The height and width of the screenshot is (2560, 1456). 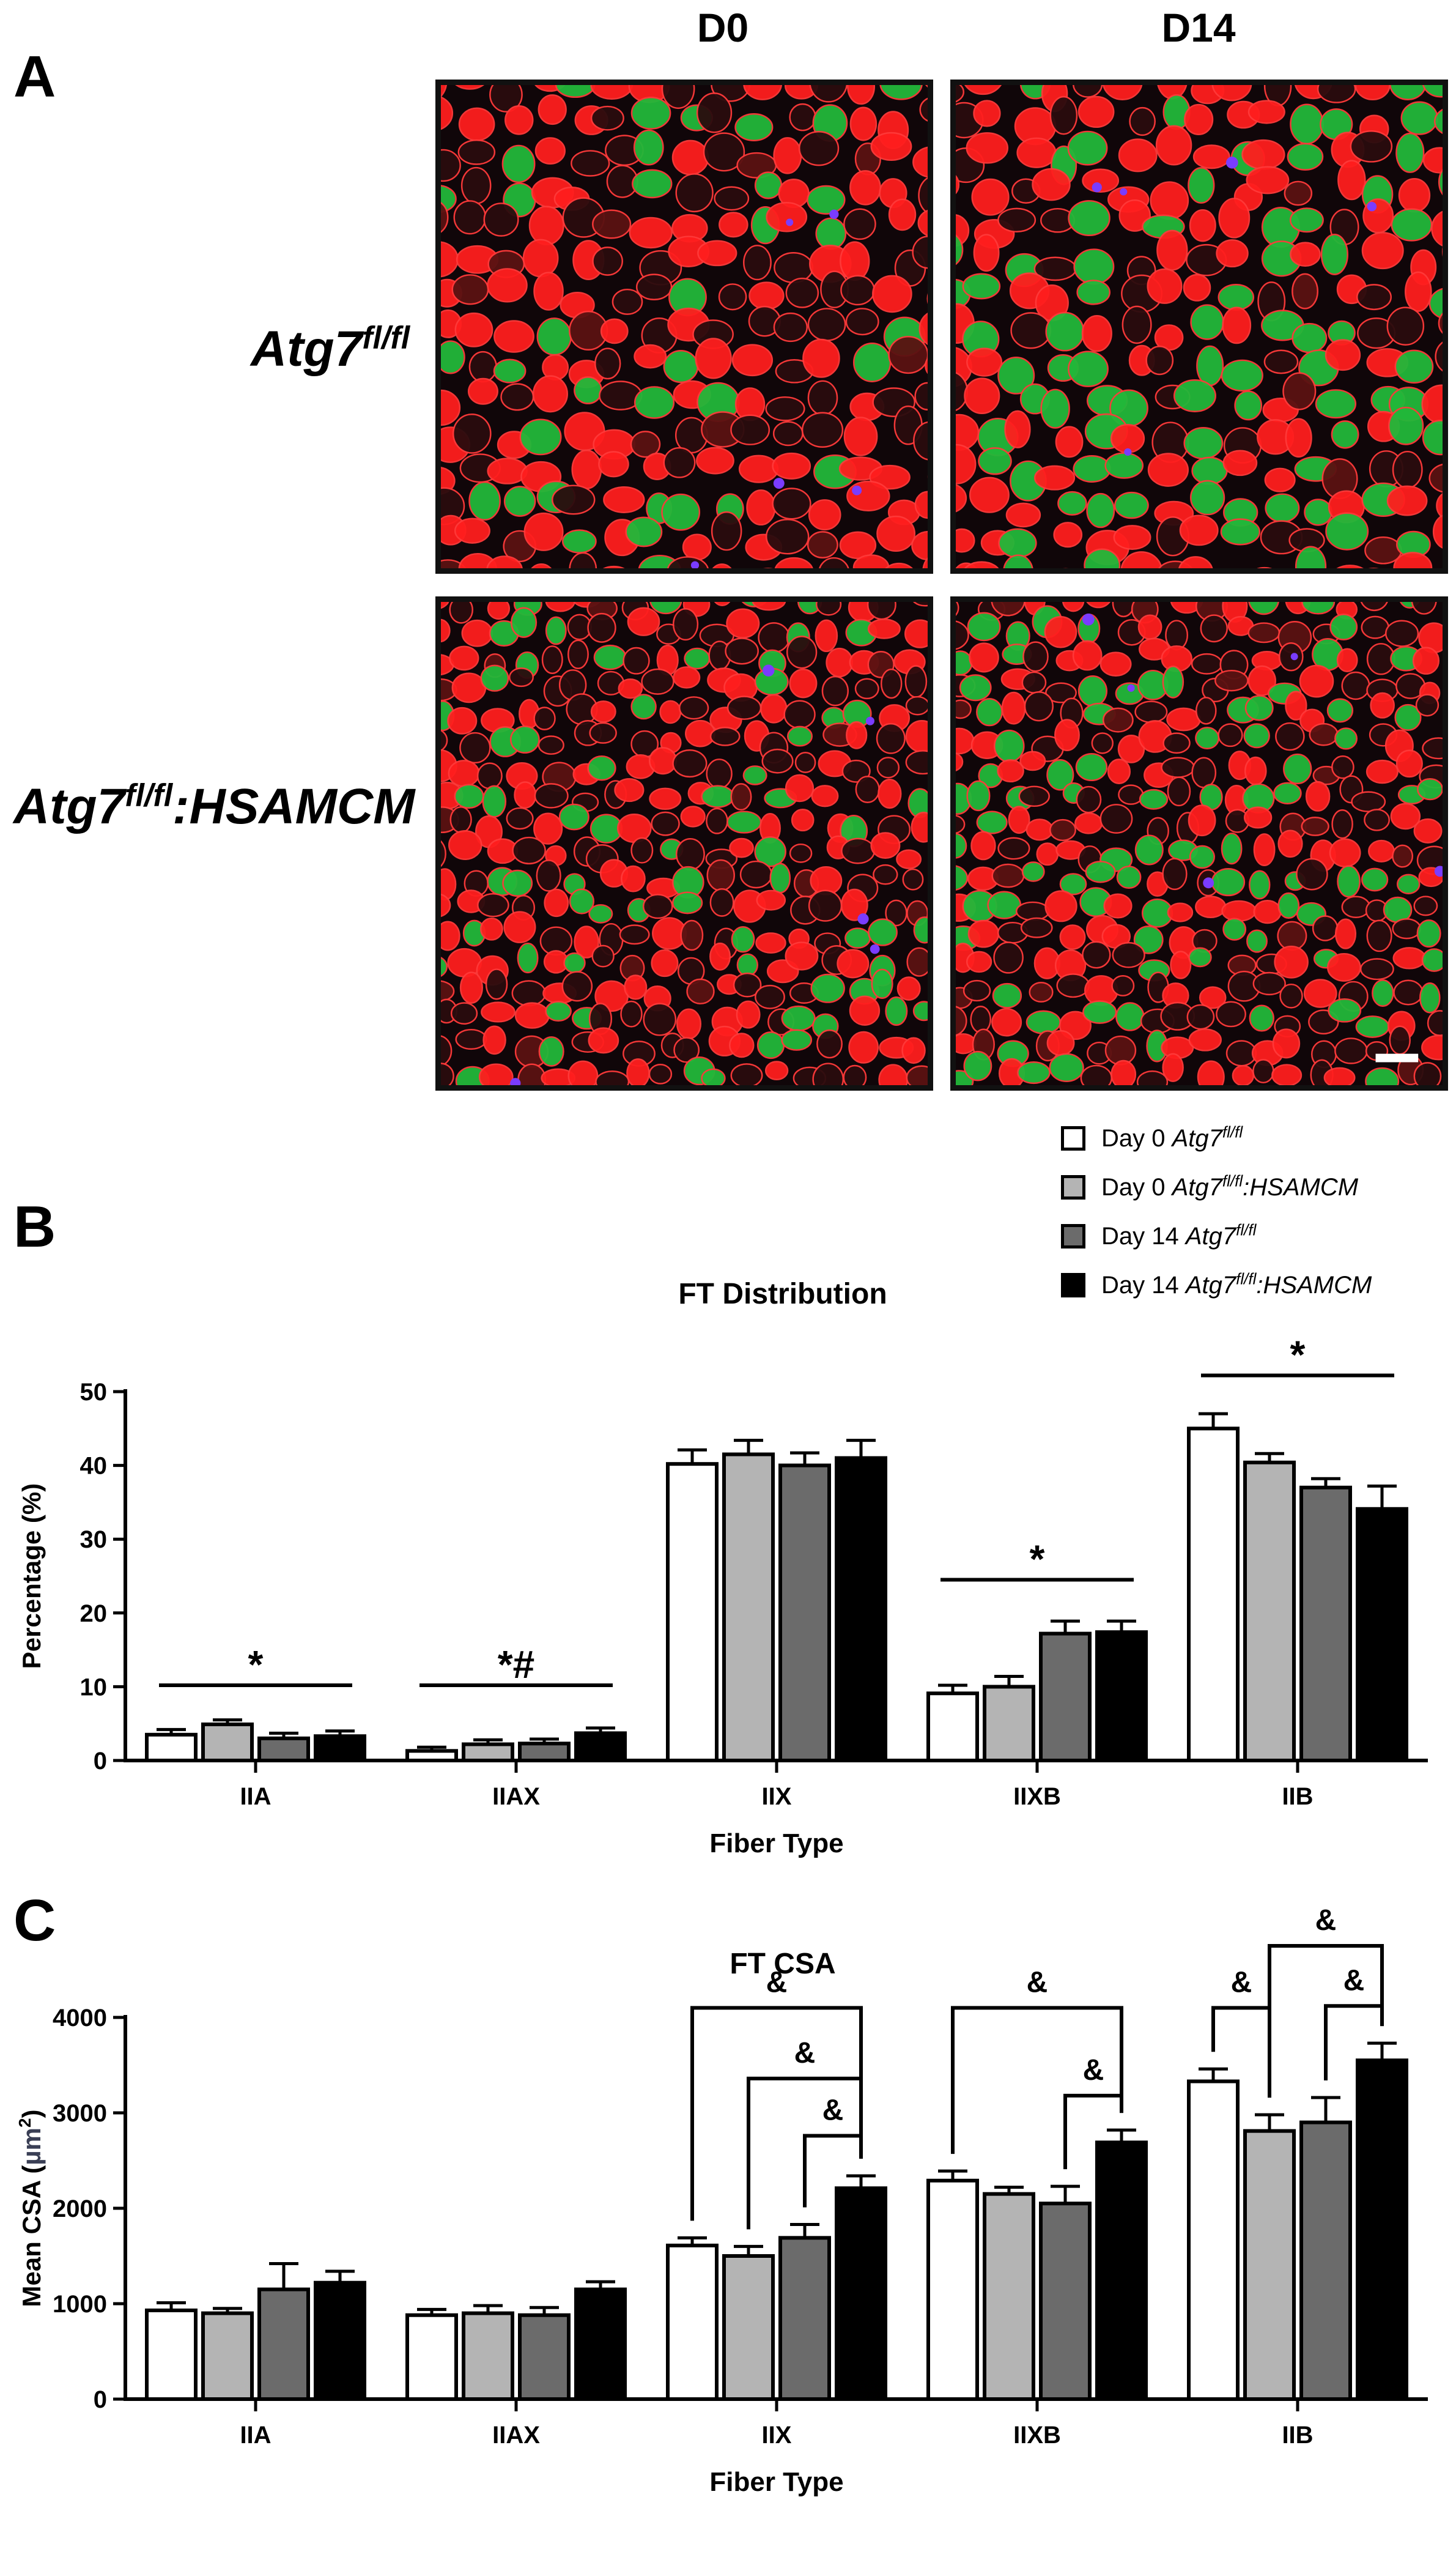 I want to click on y-tick-label: 4000, so click(x=80, y=2018).